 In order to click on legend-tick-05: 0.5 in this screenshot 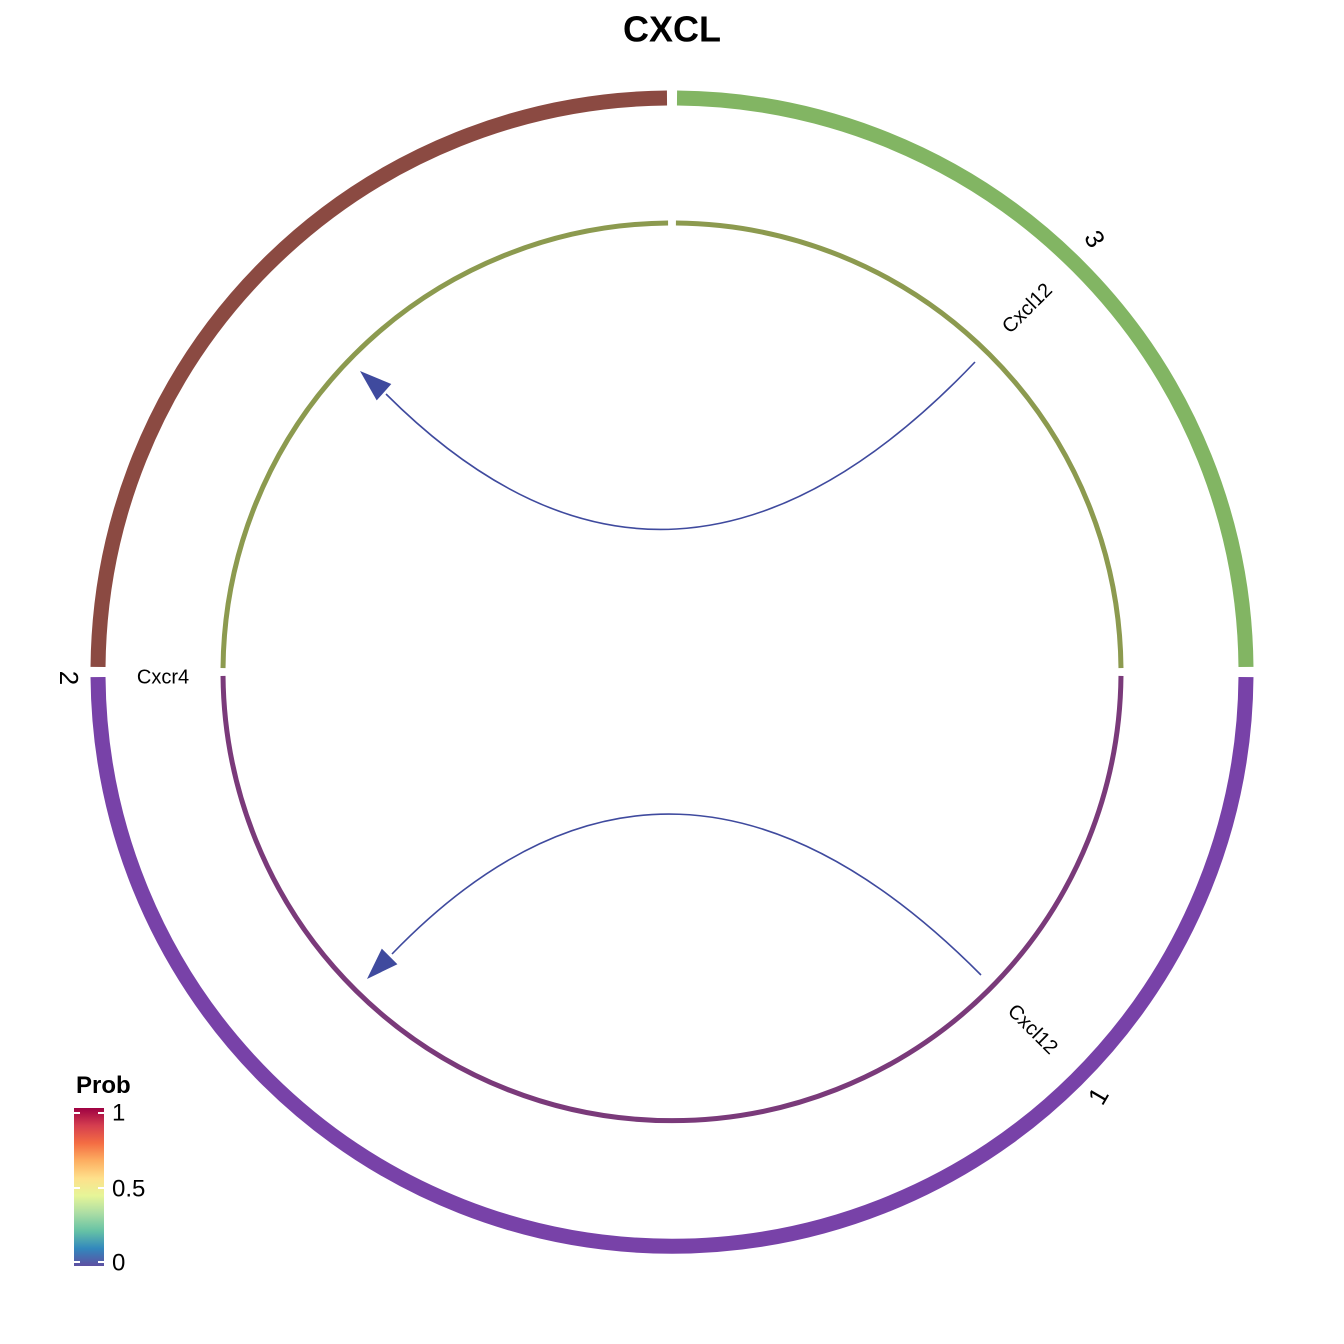, I will do `click(128, 1188)`.